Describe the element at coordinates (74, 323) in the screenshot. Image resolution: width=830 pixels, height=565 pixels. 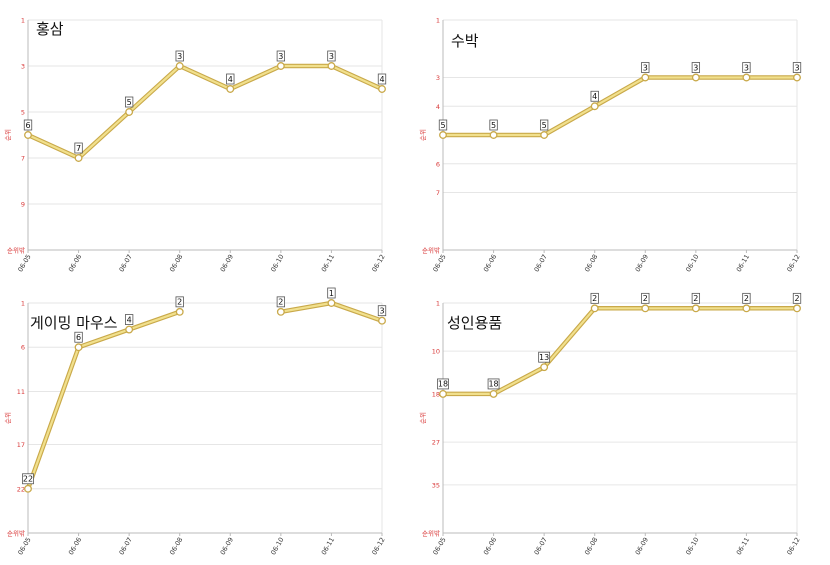
I see `chart-title: 게이밍 마우스` at that location.